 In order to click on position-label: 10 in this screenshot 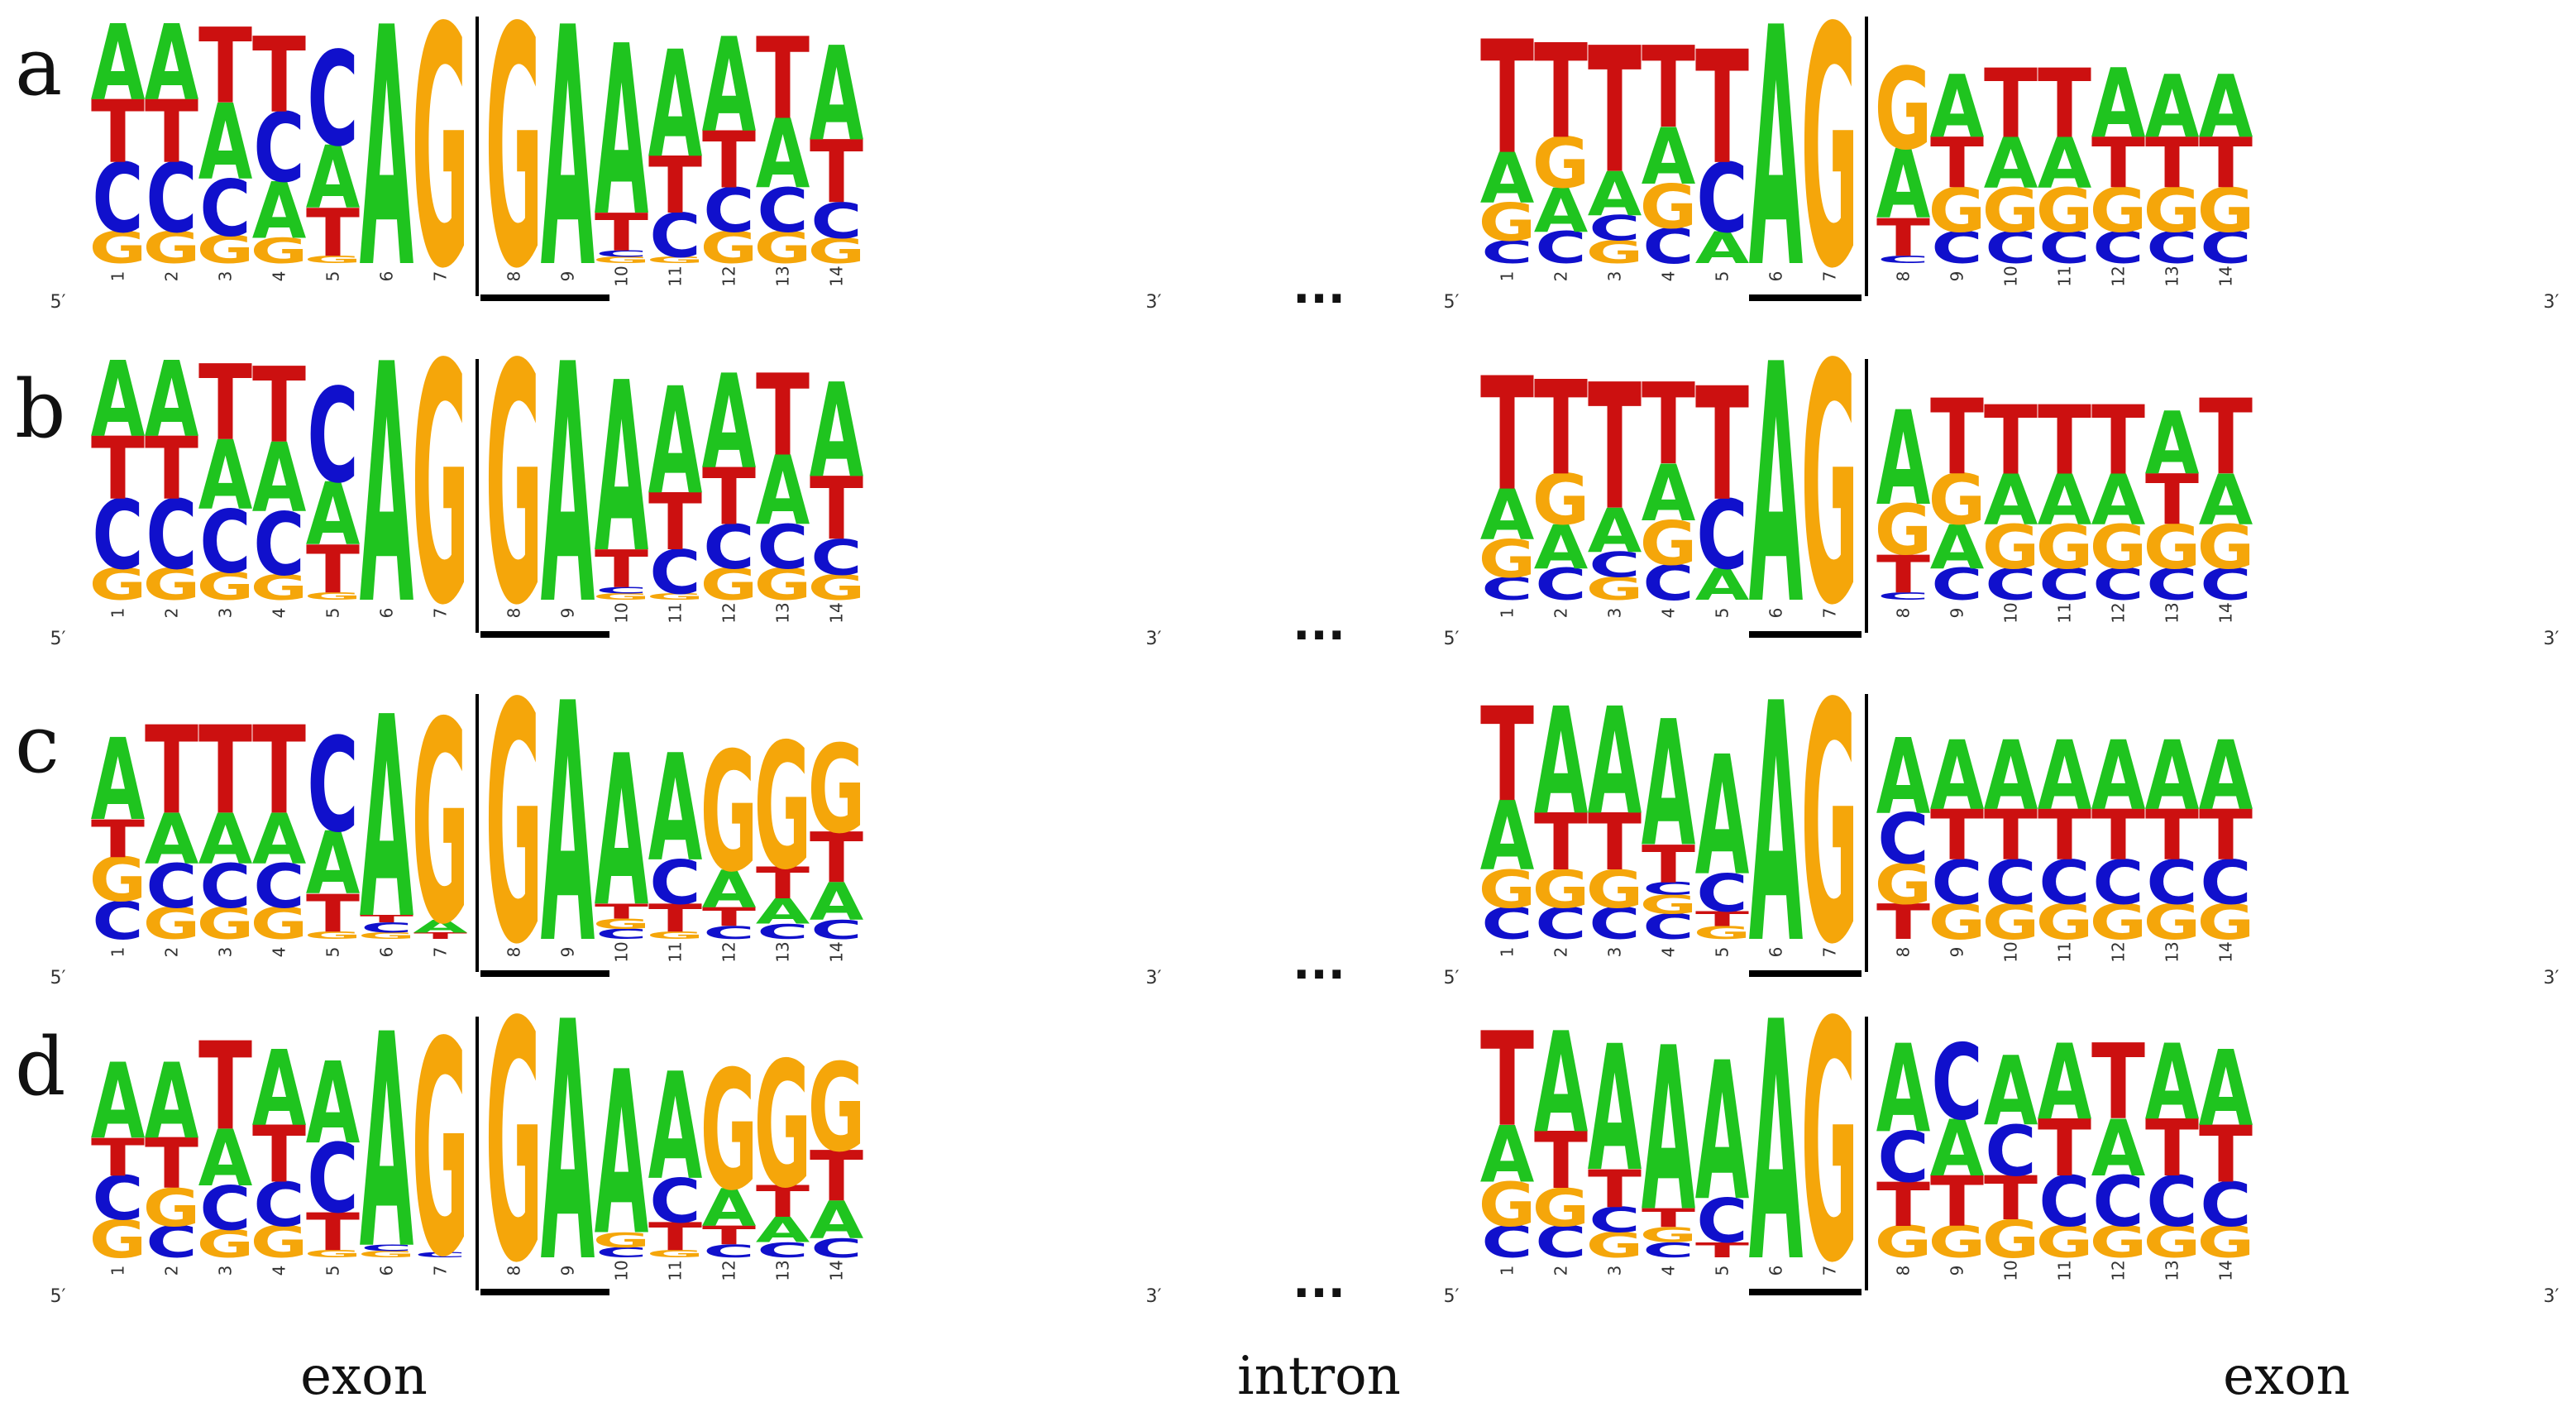, I will do `click(622, 276)`.